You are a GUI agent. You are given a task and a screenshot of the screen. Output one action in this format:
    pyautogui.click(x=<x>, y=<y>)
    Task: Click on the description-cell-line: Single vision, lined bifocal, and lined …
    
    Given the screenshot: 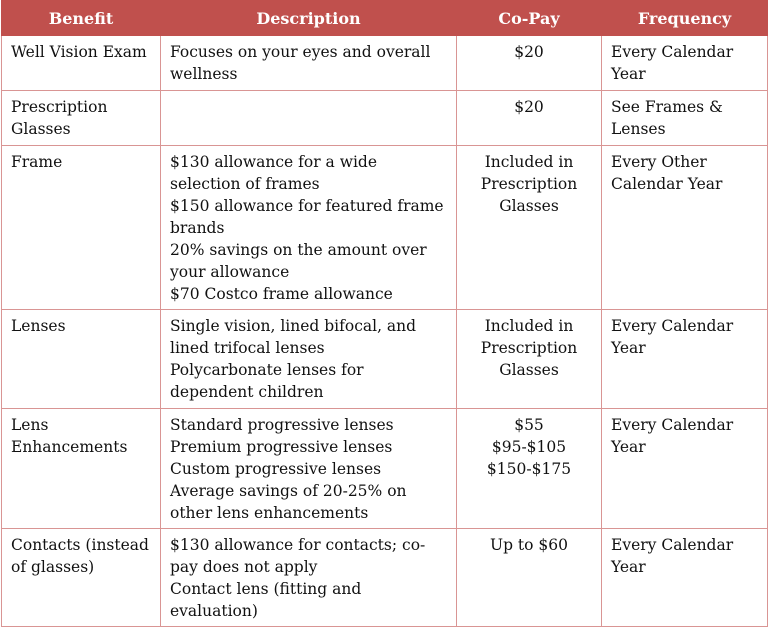 What is the action you would take?
    pyautogui.click(x=293, y=337)
    